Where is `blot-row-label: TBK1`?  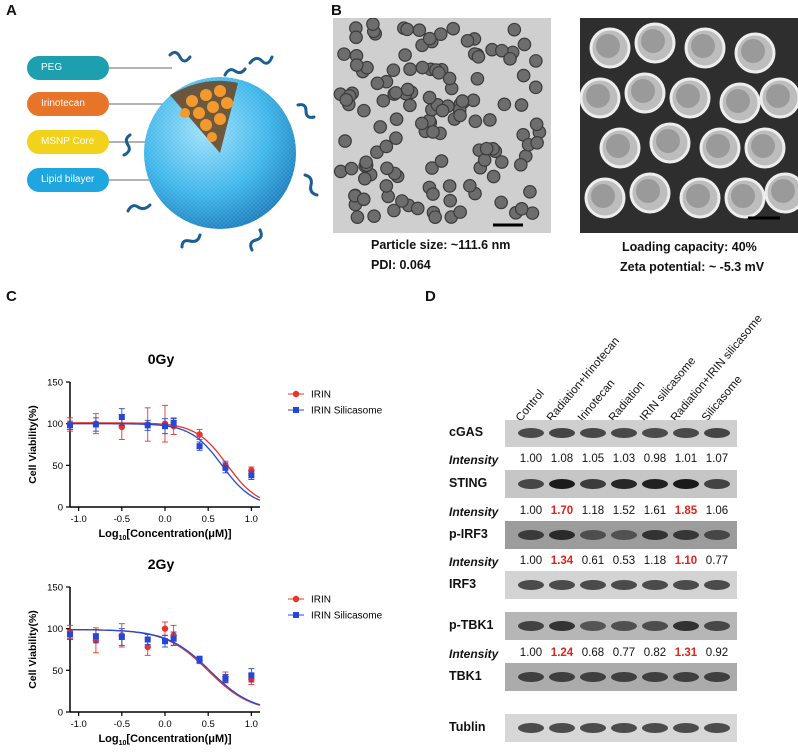 blot-row-label: TBK1 is located at coordinates (465, 676).